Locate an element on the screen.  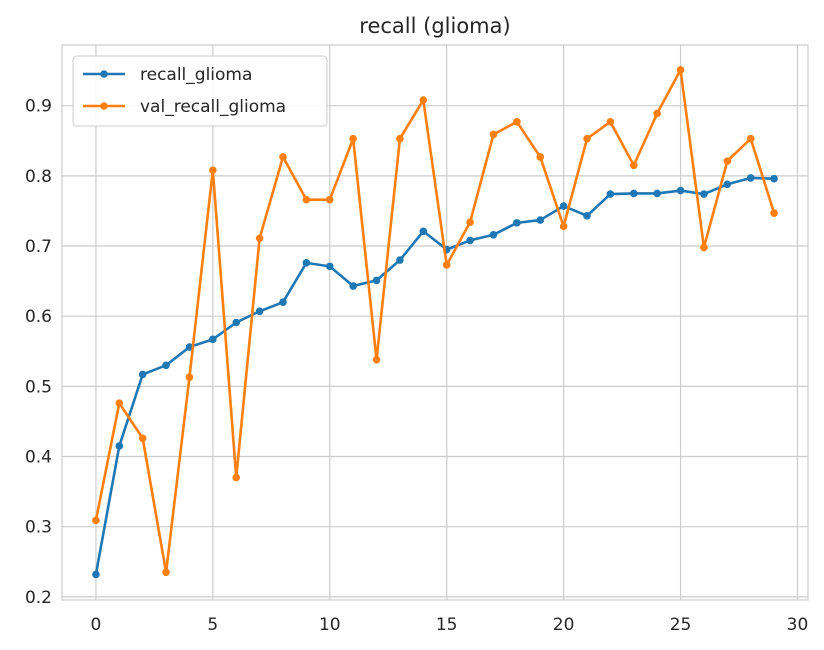
y-tick-label: 0.4 is located at coordinates (38, 458).